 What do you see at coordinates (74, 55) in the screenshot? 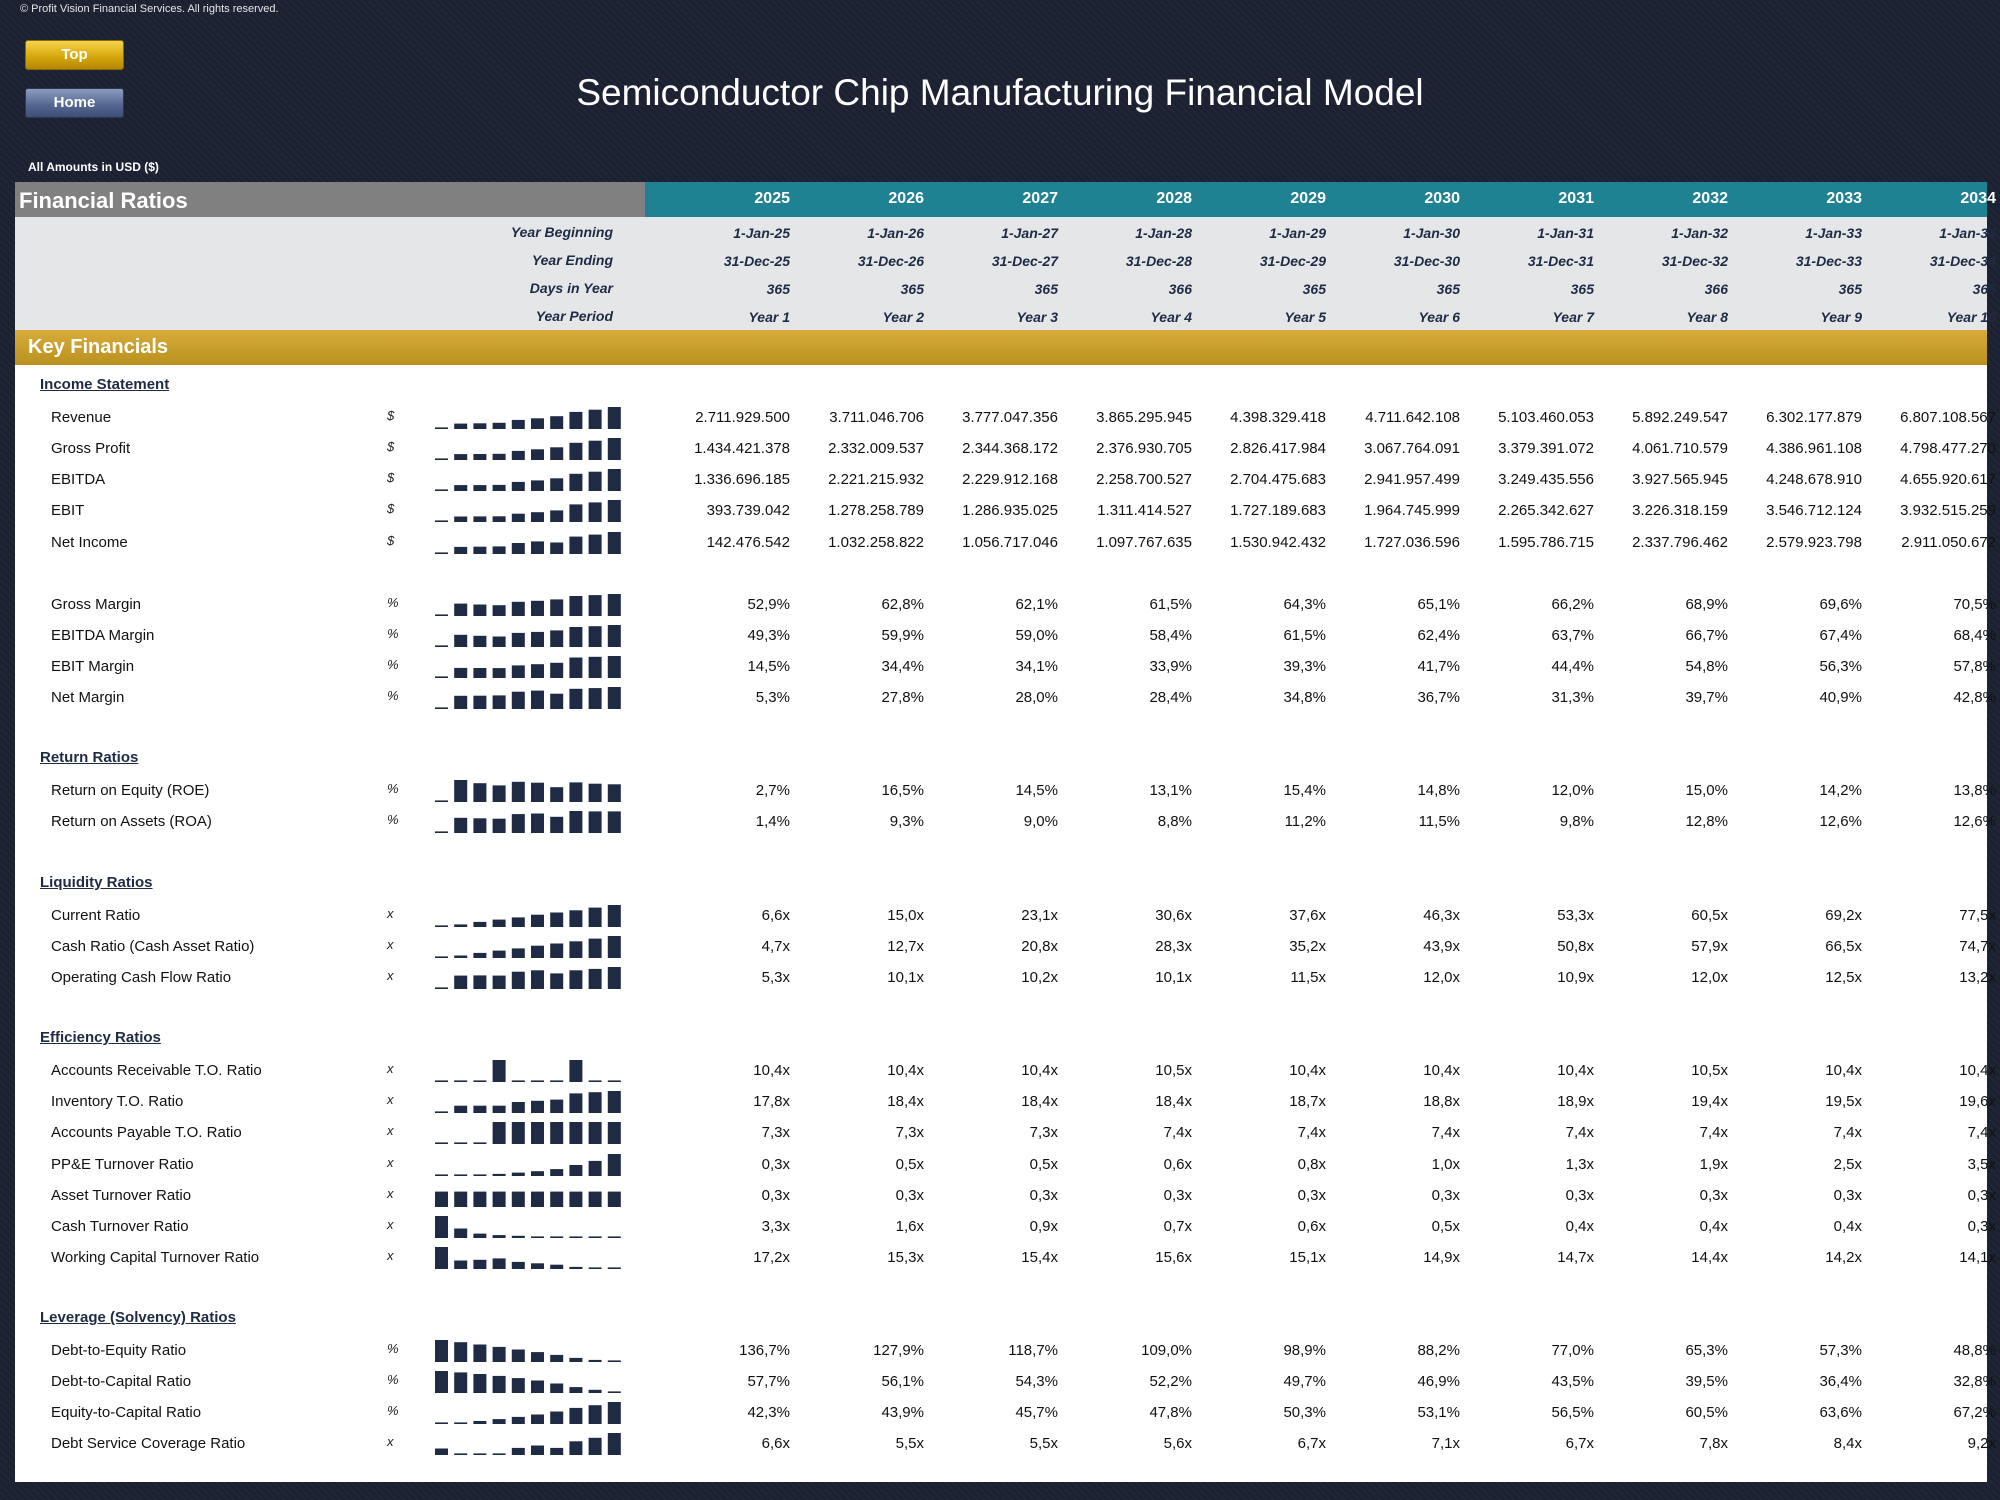
I see `top-button: Top` at bounding box center [74, 55].